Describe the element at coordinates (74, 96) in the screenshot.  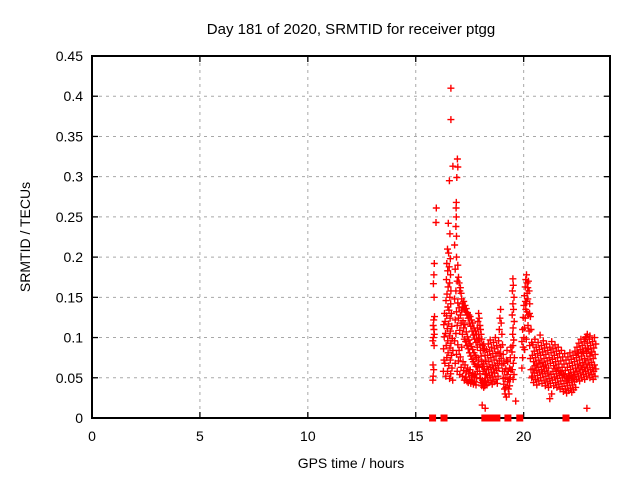
I see `y-tick-label: 0.4` at that location.